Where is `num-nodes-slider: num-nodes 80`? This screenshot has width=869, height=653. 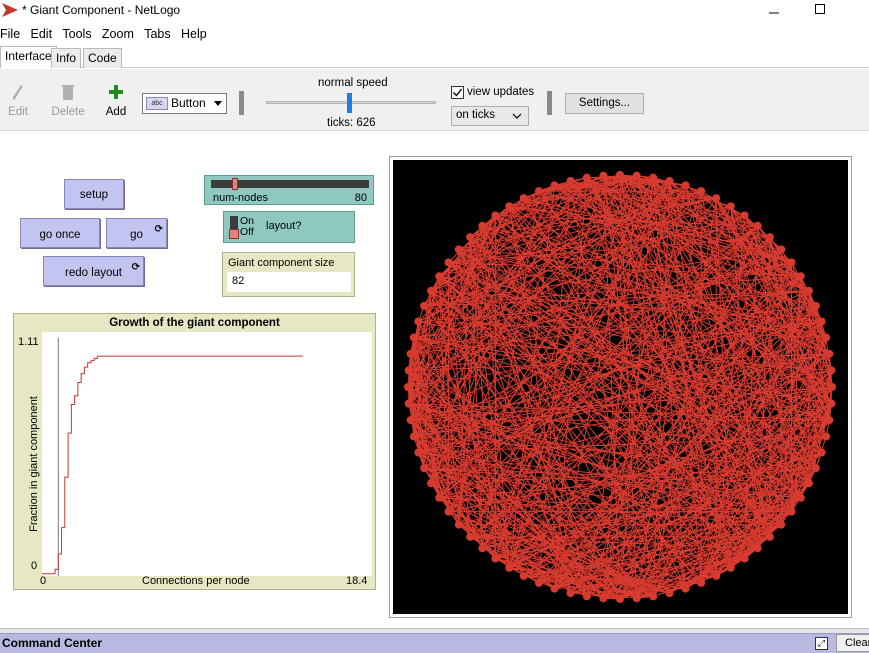
num-nodes-slider: num-nodes 80 is located at coordinates (289, 190).